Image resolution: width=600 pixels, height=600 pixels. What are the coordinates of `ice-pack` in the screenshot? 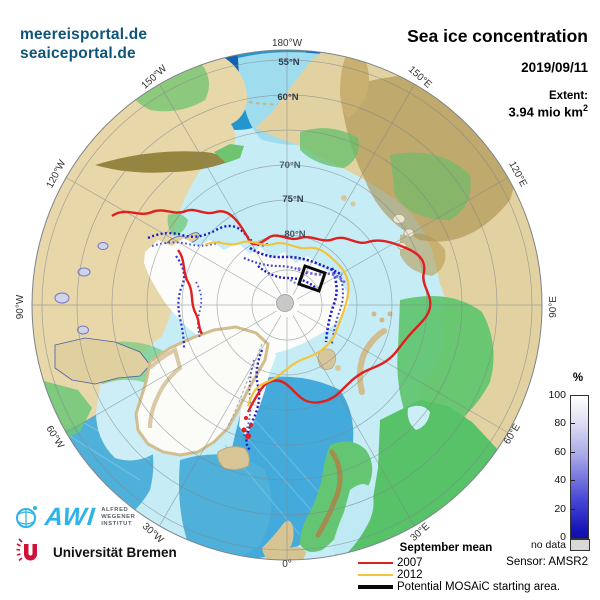 It's located at (246, 297).